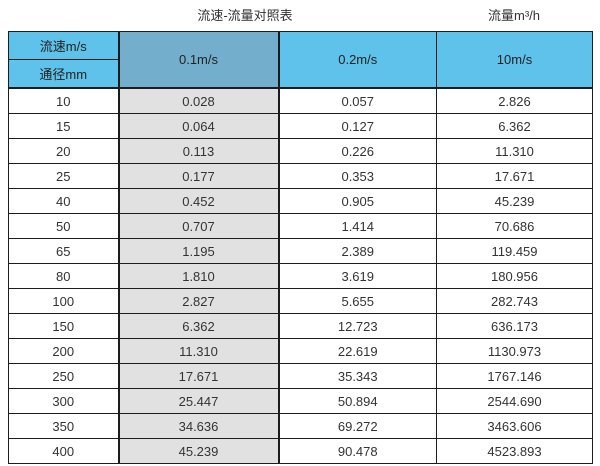 The height and width of the screenshot is (466, 600). Describe the element at coordinates (514, 426) in the screenshot. I see `value-cell: 3463.606` at that location.